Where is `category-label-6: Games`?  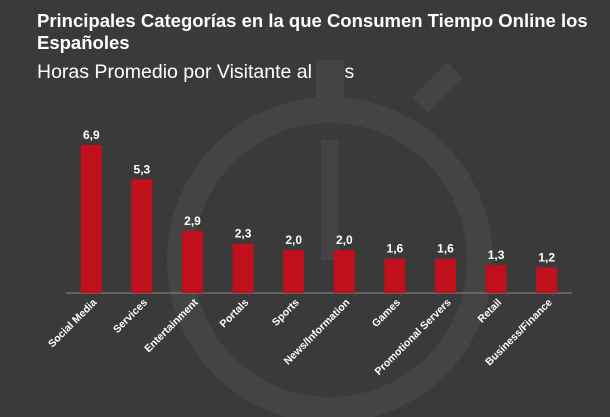
category-label-6: Games is located at coordinates (386, 313).